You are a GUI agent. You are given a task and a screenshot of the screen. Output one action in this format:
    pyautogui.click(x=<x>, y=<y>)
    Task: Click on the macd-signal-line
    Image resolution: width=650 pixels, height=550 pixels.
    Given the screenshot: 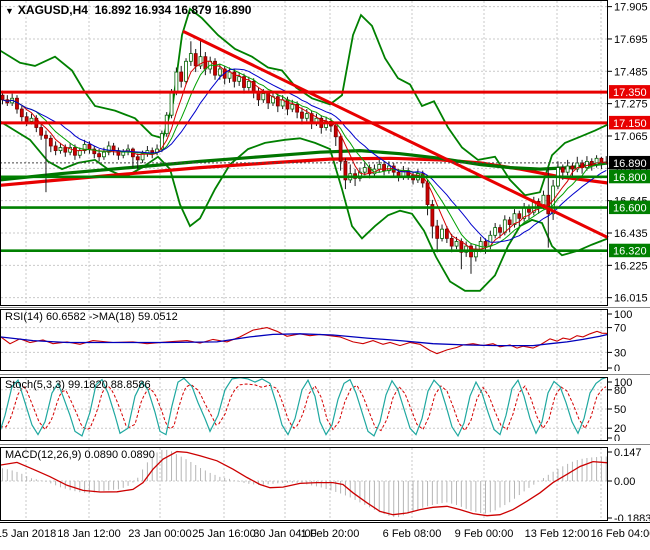 What is the action you would take?
    pyautogui.click(x=304, y=483)
    